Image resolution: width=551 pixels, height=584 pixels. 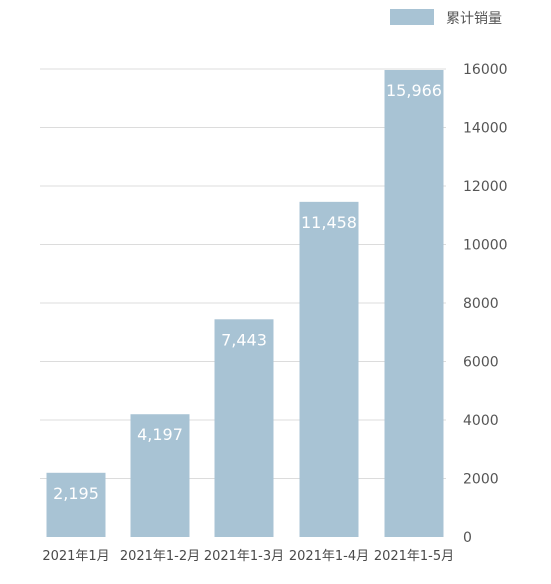 I want to click on legend-swatch, so click(x=412, y=17).